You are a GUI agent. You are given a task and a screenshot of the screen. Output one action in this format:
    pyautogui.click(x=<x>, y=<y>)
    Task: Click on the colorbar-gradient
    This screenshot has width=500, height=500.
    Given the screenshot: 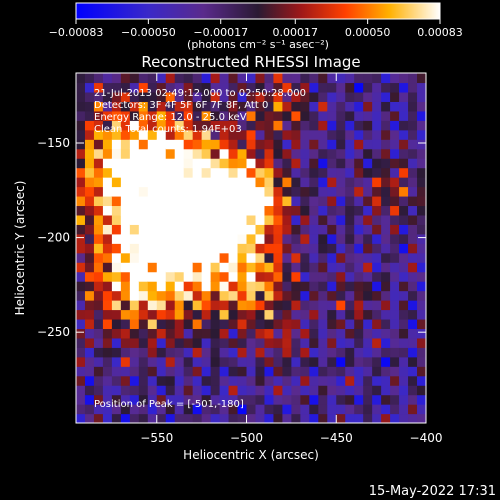 What is the action you would take?
    pyautogui.click(x=258, y=11)
    